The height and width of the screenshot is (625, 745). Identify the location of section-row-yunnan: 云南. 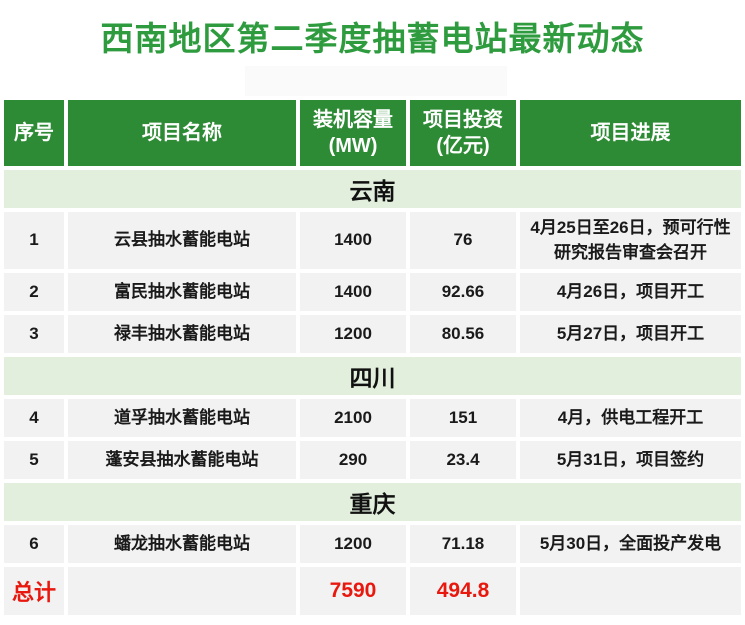
(372, 189).